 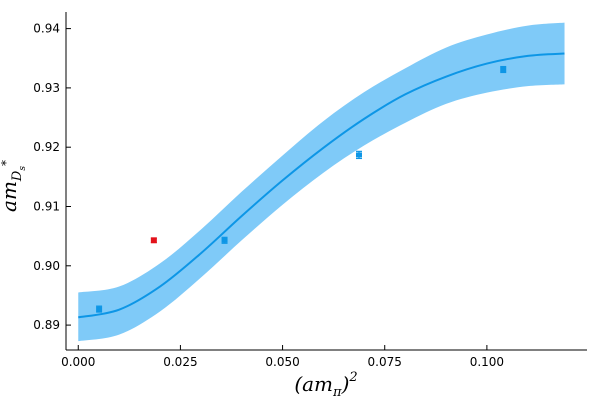 I want to click on x-tick-label: 0.075, so click(x=385, y=362).